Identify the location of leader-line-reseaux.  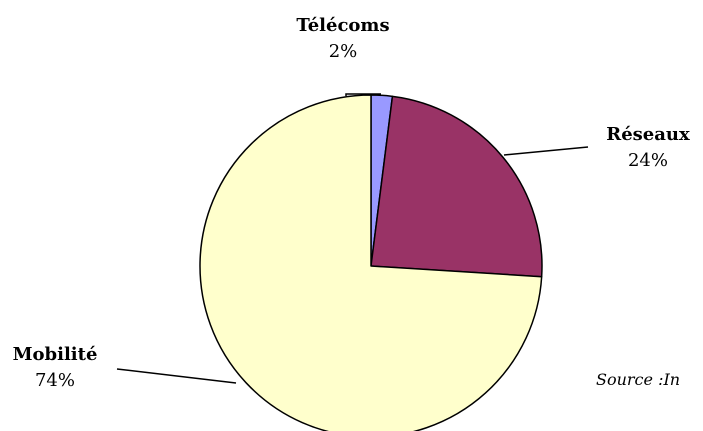
(546, 151).